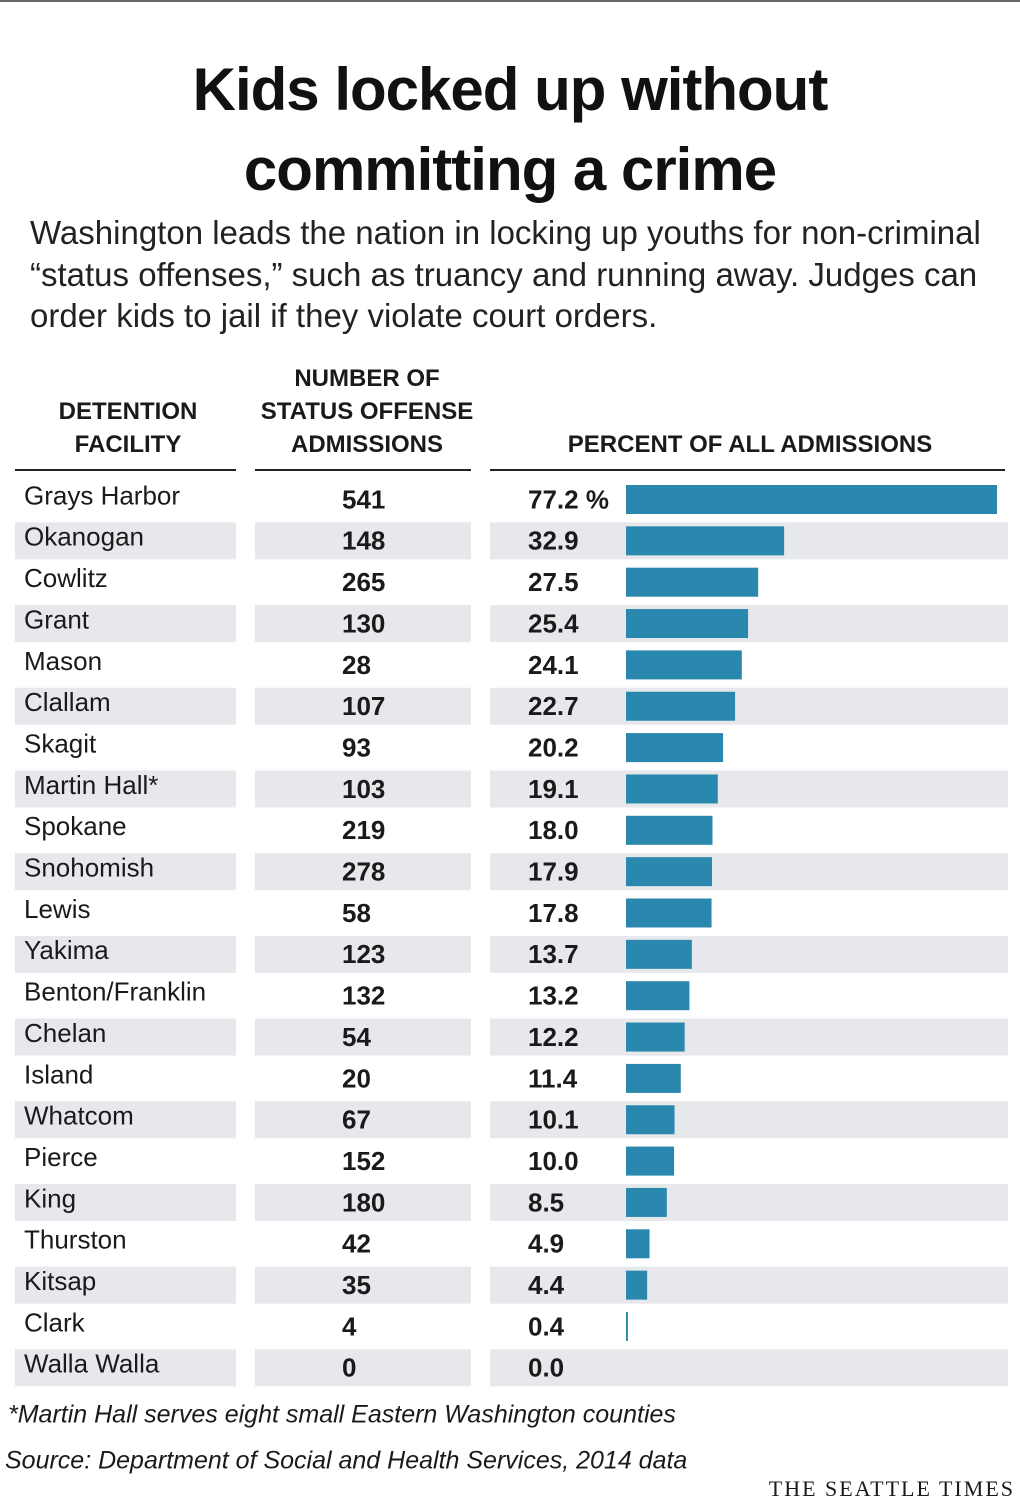 The width and height of the screenshot is (1020, 1502). I want to click on admissions: 58, so click(356, 913).